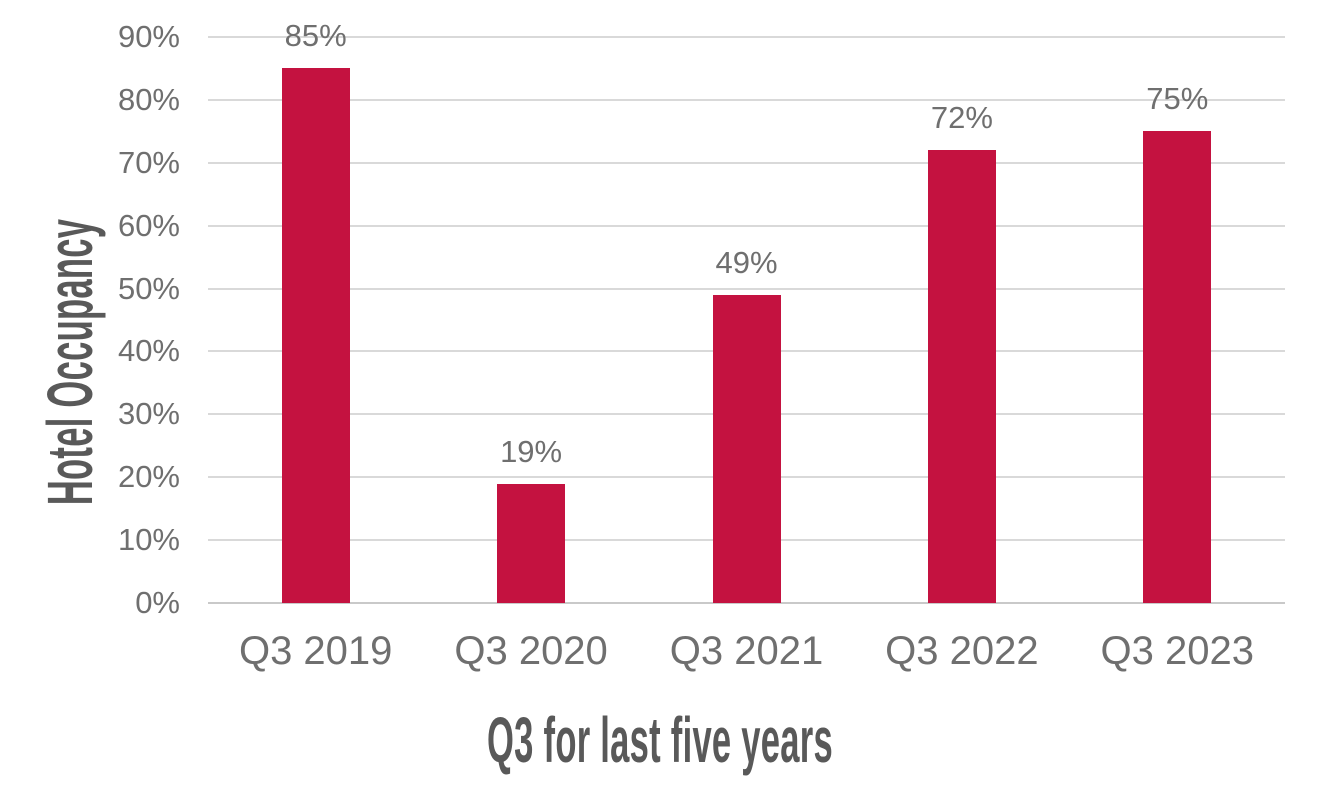  Describe the element at coordinates (148, 414) in the screenshot. I see `y-tick-label: 30%` at that location.